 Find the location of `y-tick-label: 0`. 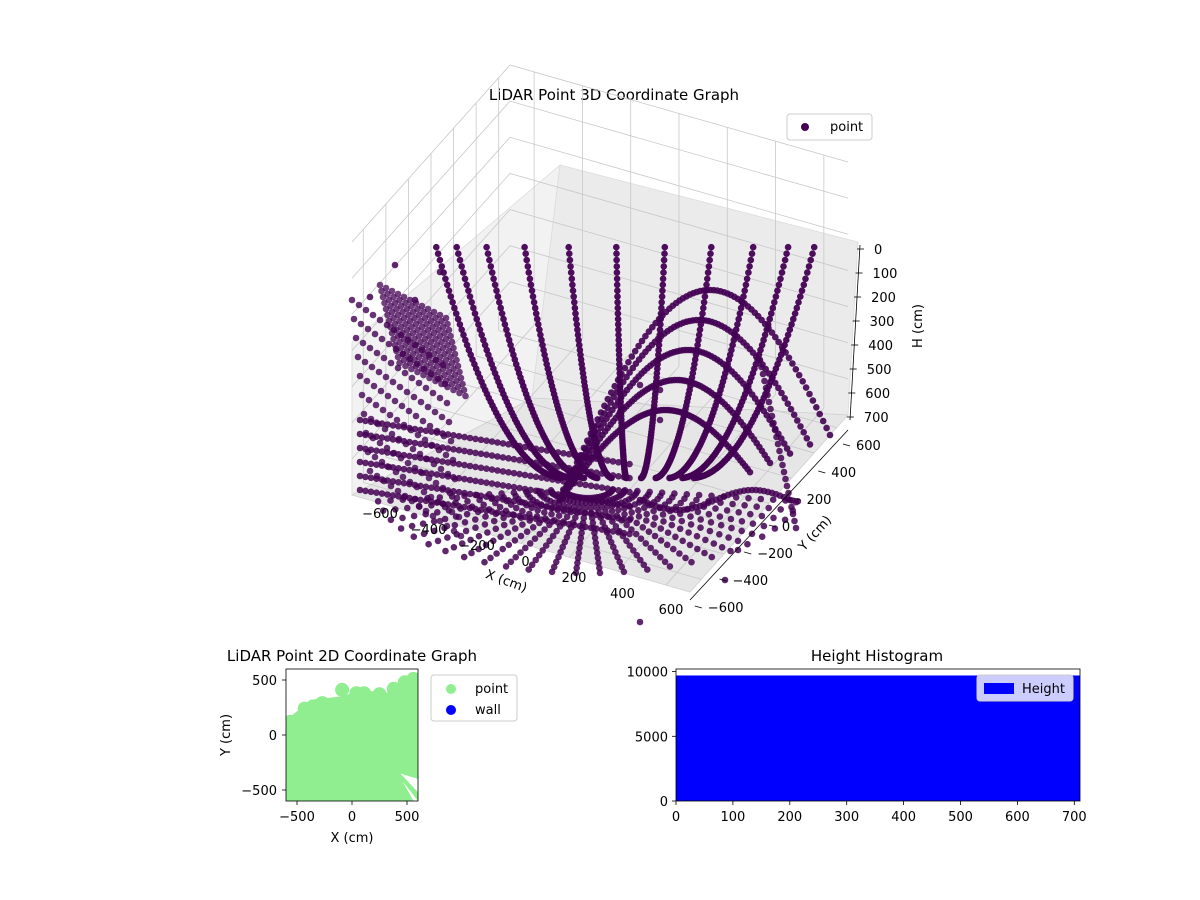

y-tick-label: 0 is located at coordinates (786, 527).